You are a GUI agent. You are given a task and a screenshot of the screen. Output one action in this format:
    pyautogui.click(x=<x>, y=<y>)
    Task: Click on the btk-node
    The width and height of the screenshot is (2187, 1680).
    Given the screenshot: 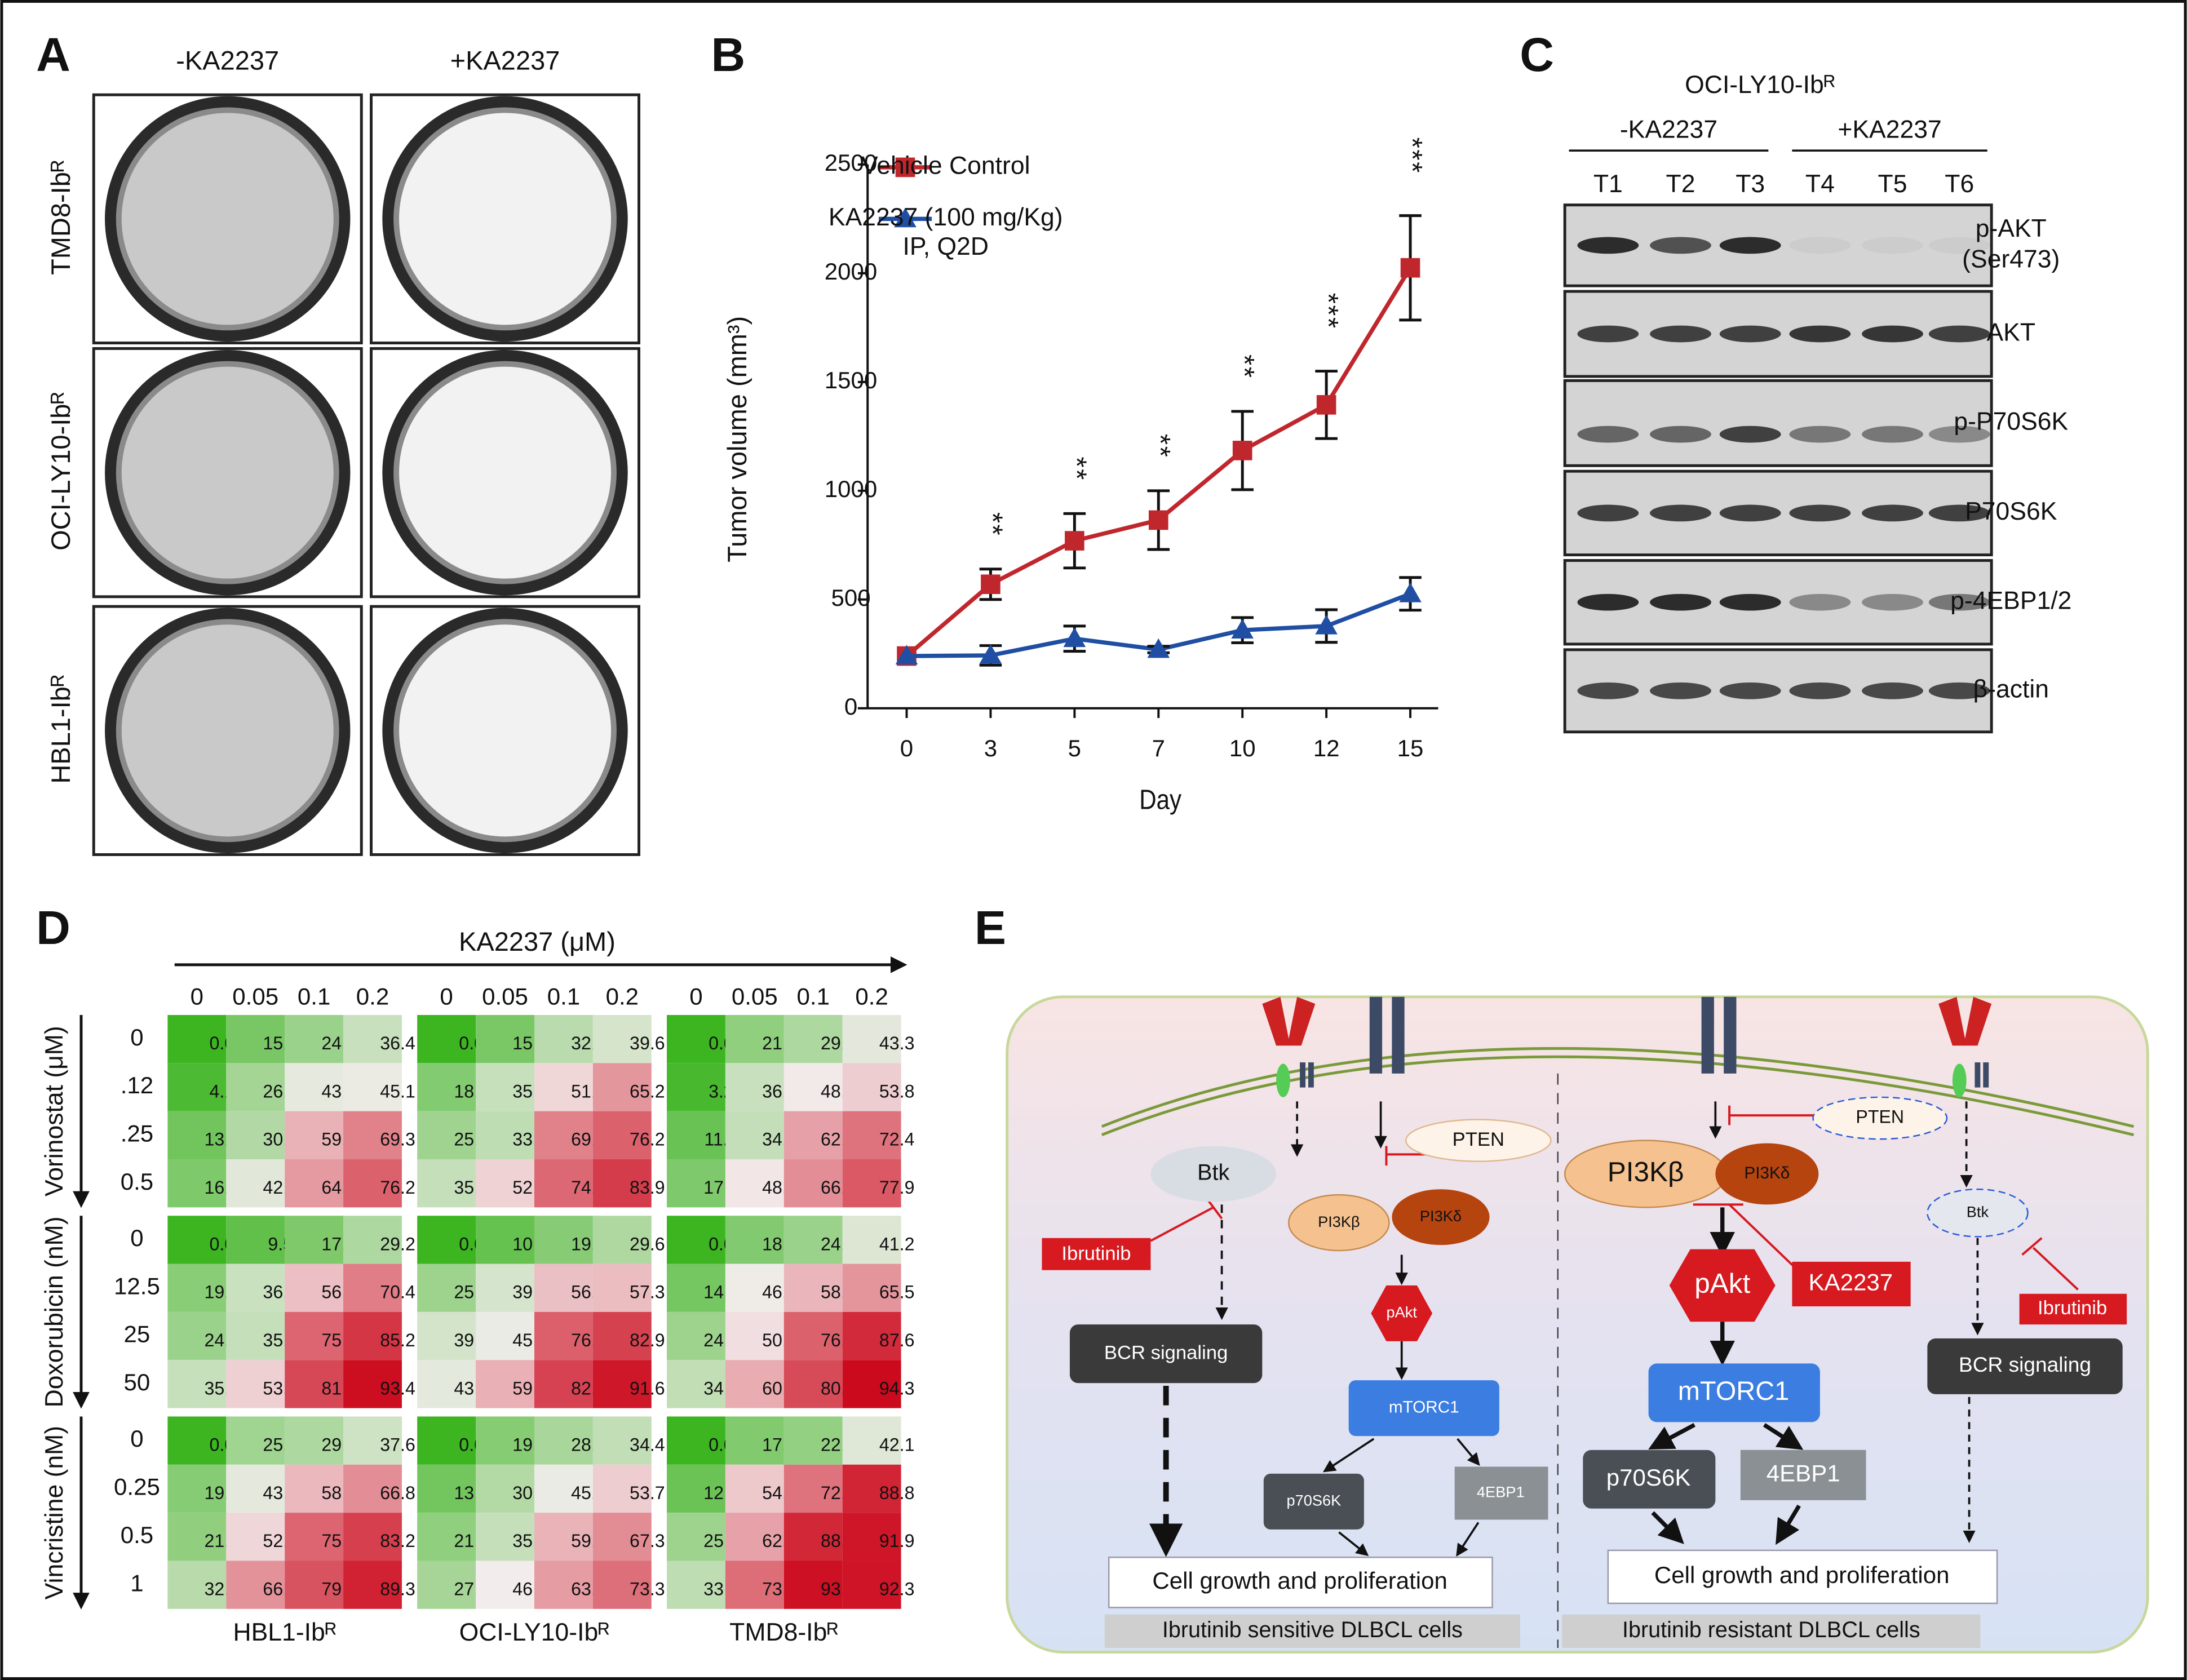 What is the action you would take?
    pyautogui.click(x=1978, y=1213)
    